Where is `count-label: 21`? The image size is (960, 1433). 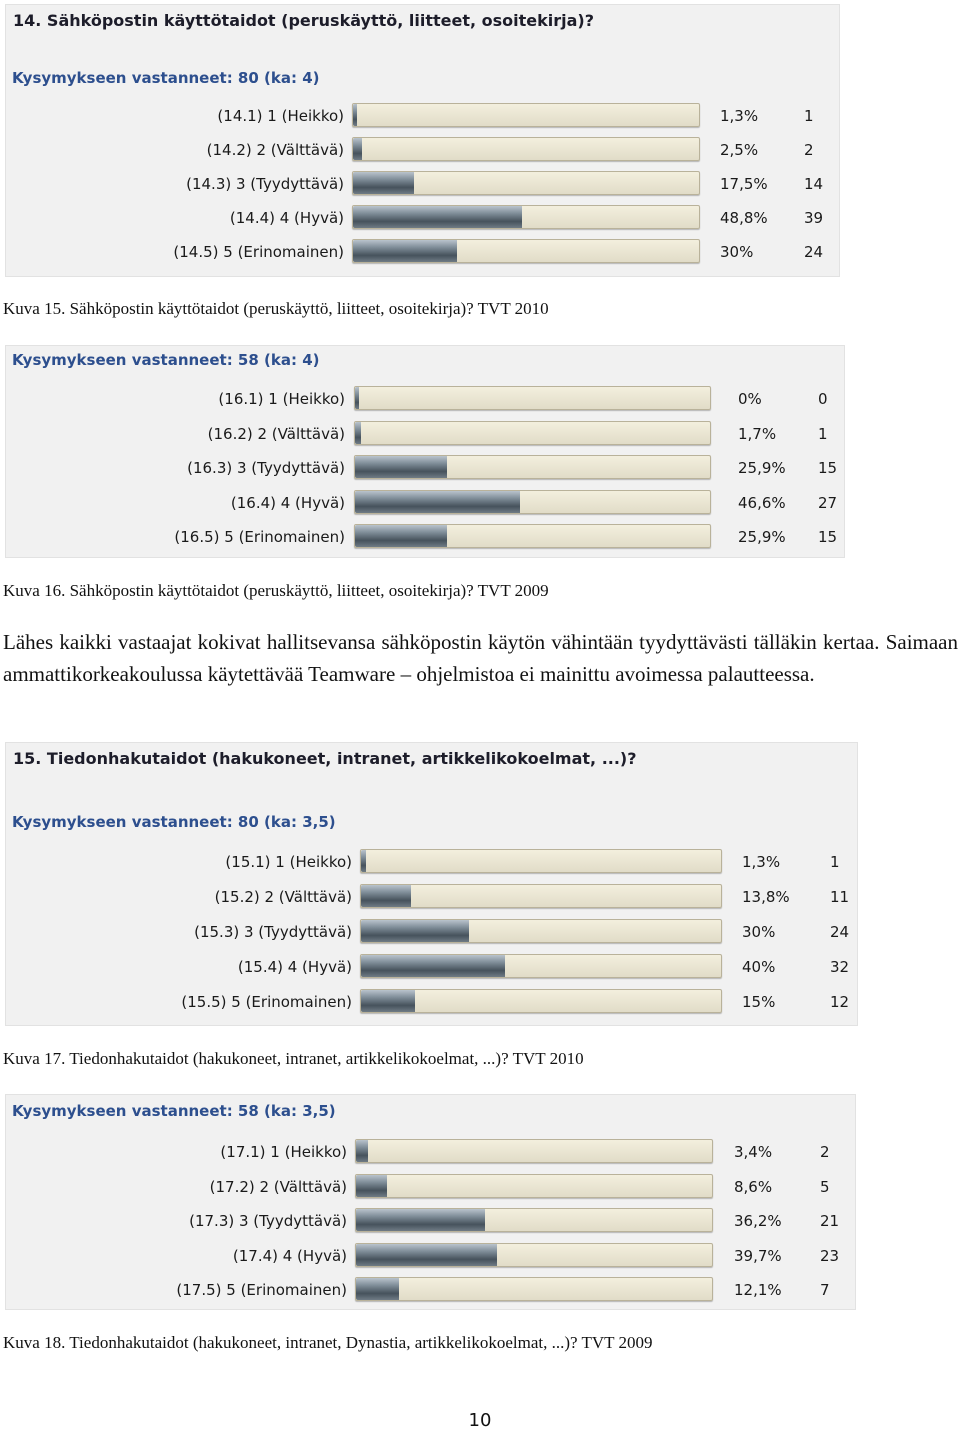 count-label: 21 is located at coordinates (830, 1221).